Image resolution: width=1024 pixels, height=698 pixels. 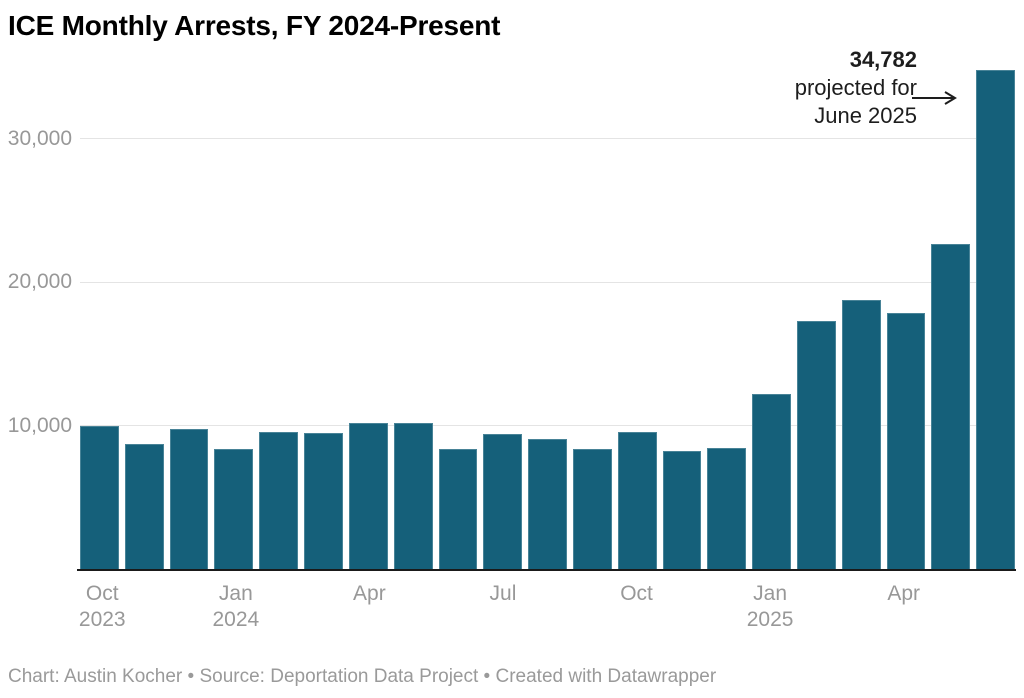 I want to click on bar-jul-2024, so click(x=503, y=502).